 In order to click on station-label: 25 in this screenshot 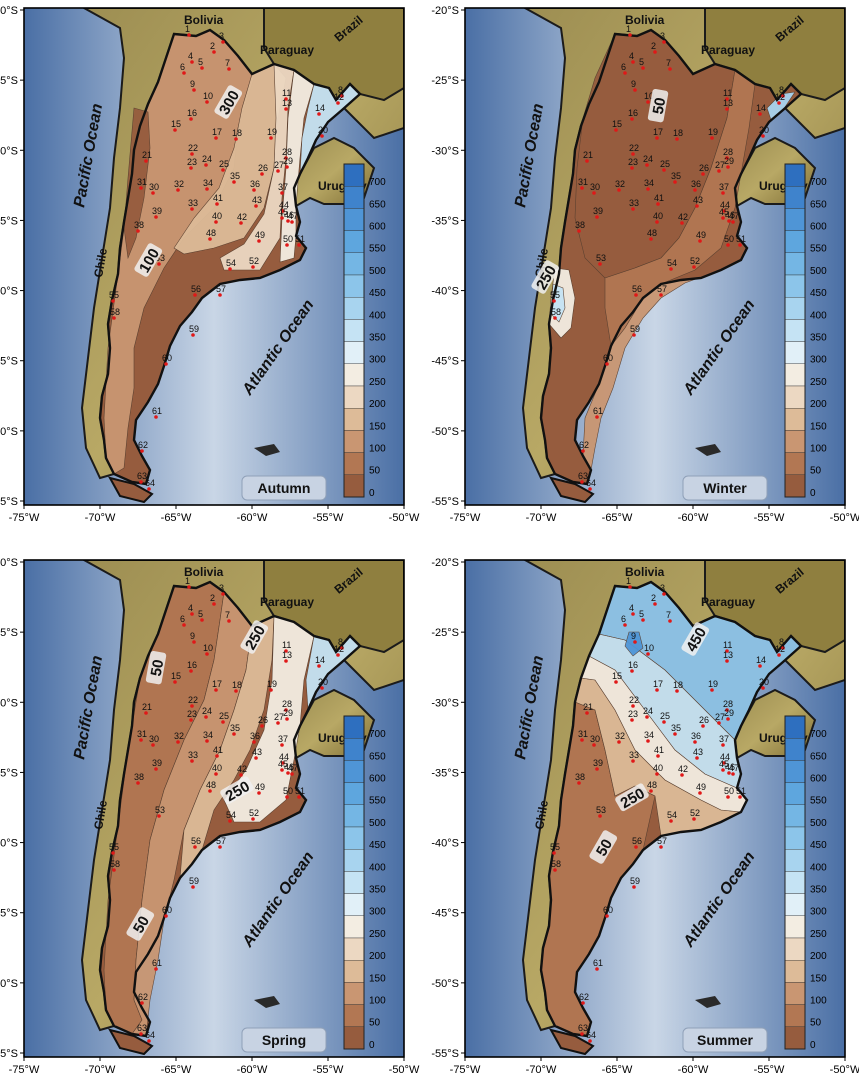, I will do `click(224, 716)`.